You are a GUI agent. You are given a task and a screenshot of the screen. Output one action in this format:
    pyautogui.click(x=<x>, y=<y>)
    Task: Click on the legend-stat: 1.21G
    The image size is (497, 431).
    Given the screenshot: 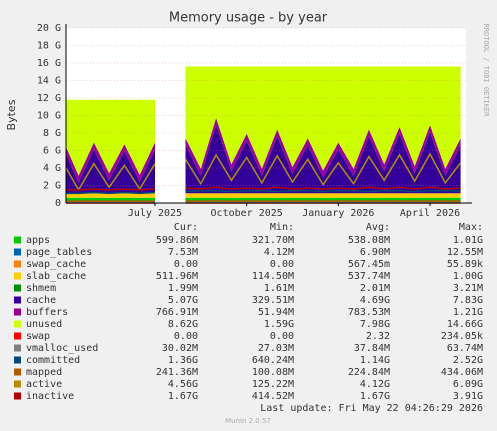 What is the action you would take?
    pyautogui.click(x=468, y=312)
    